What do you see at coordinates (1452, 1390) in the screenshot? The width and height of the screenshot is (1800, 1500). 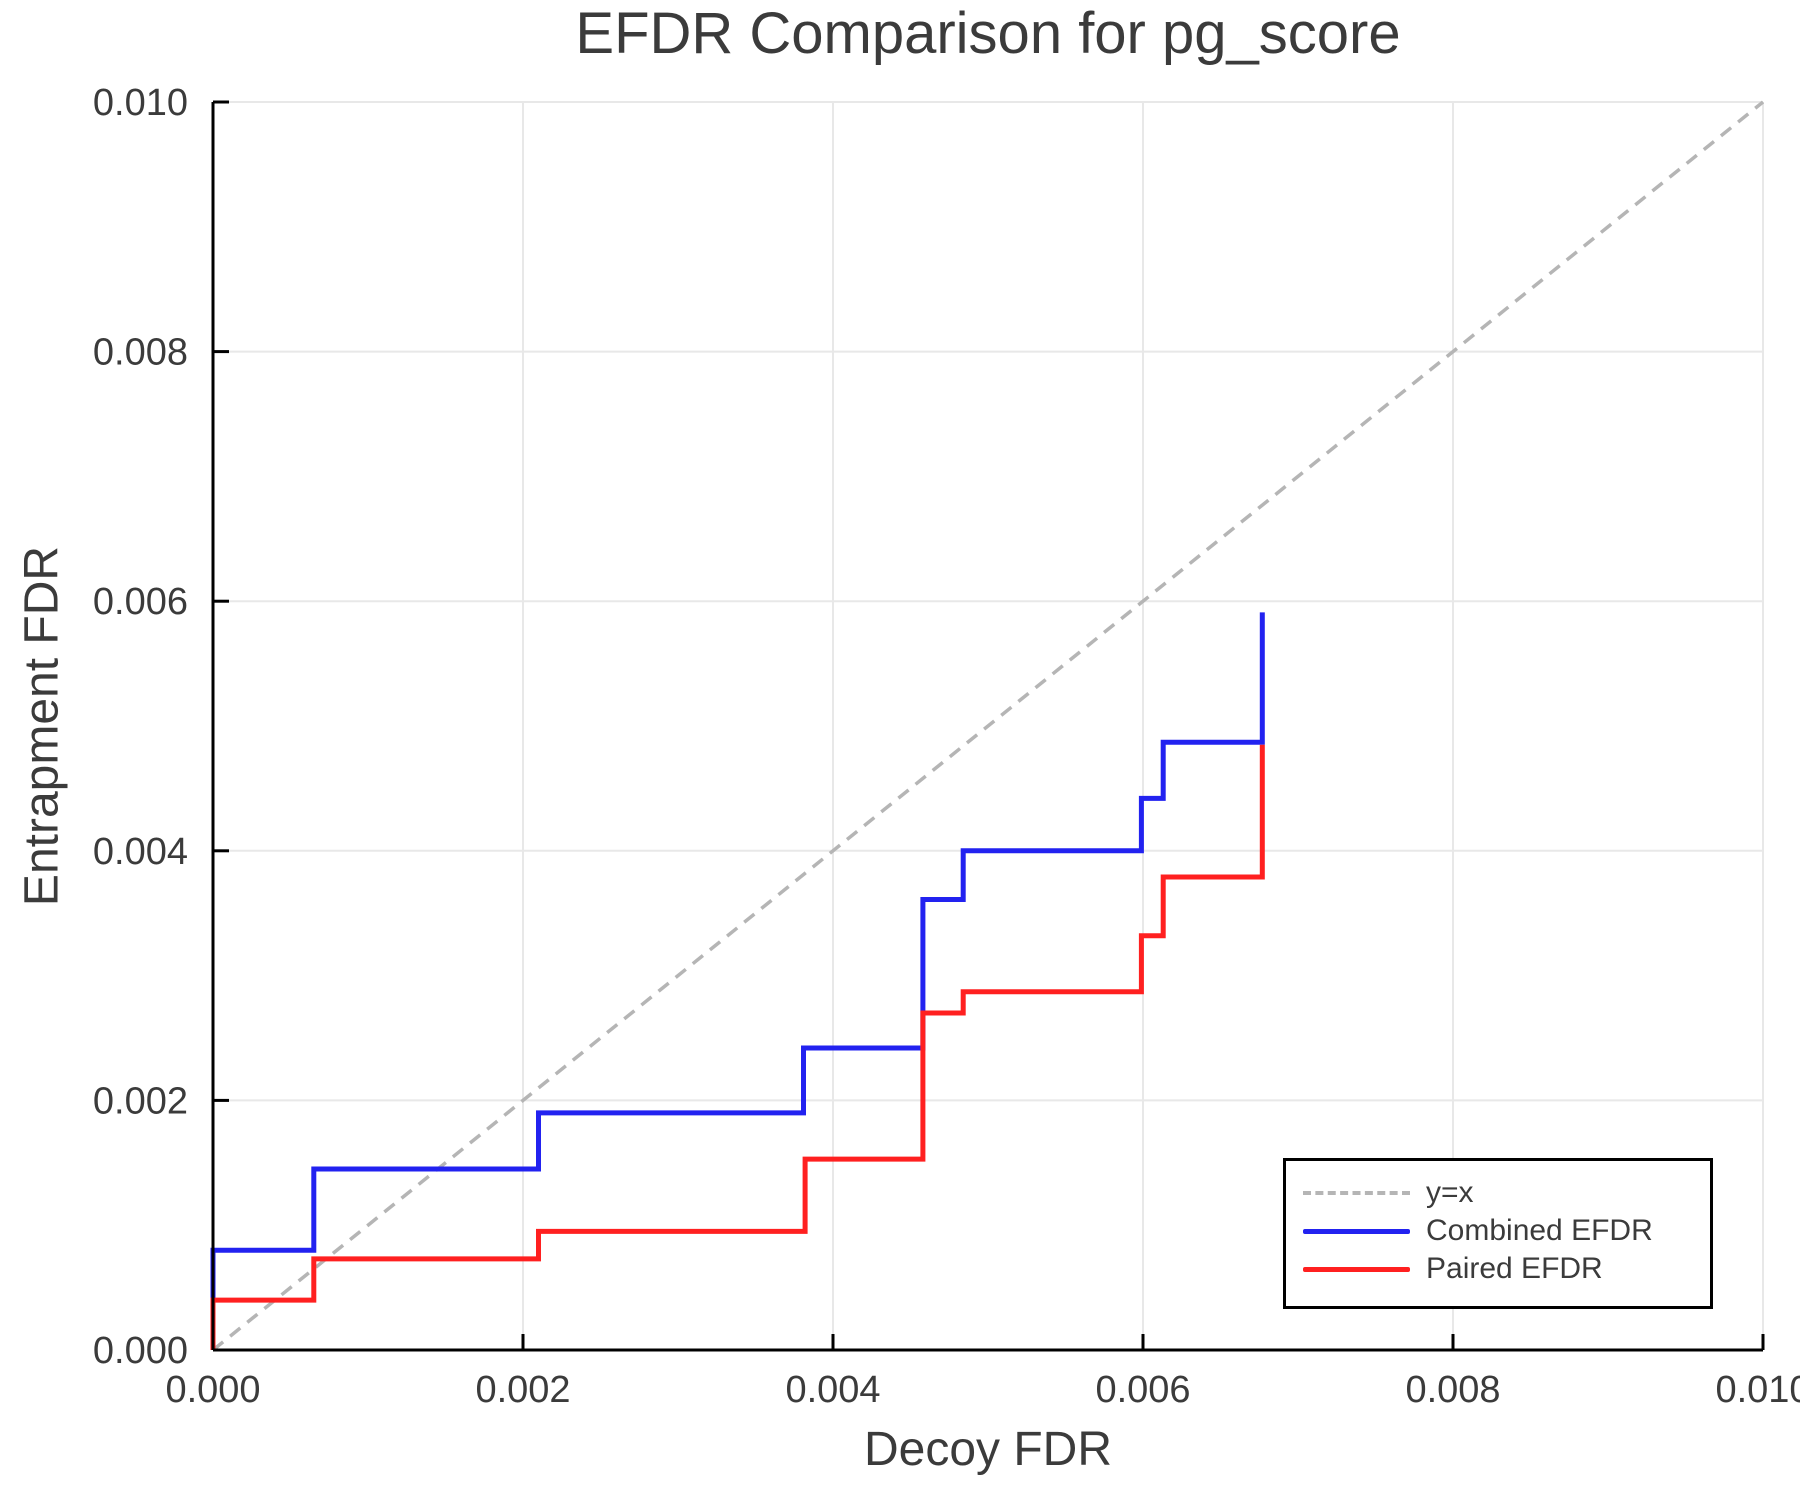 I see `x-tick-label: 0.008` at bounding box center [1452, 1390].